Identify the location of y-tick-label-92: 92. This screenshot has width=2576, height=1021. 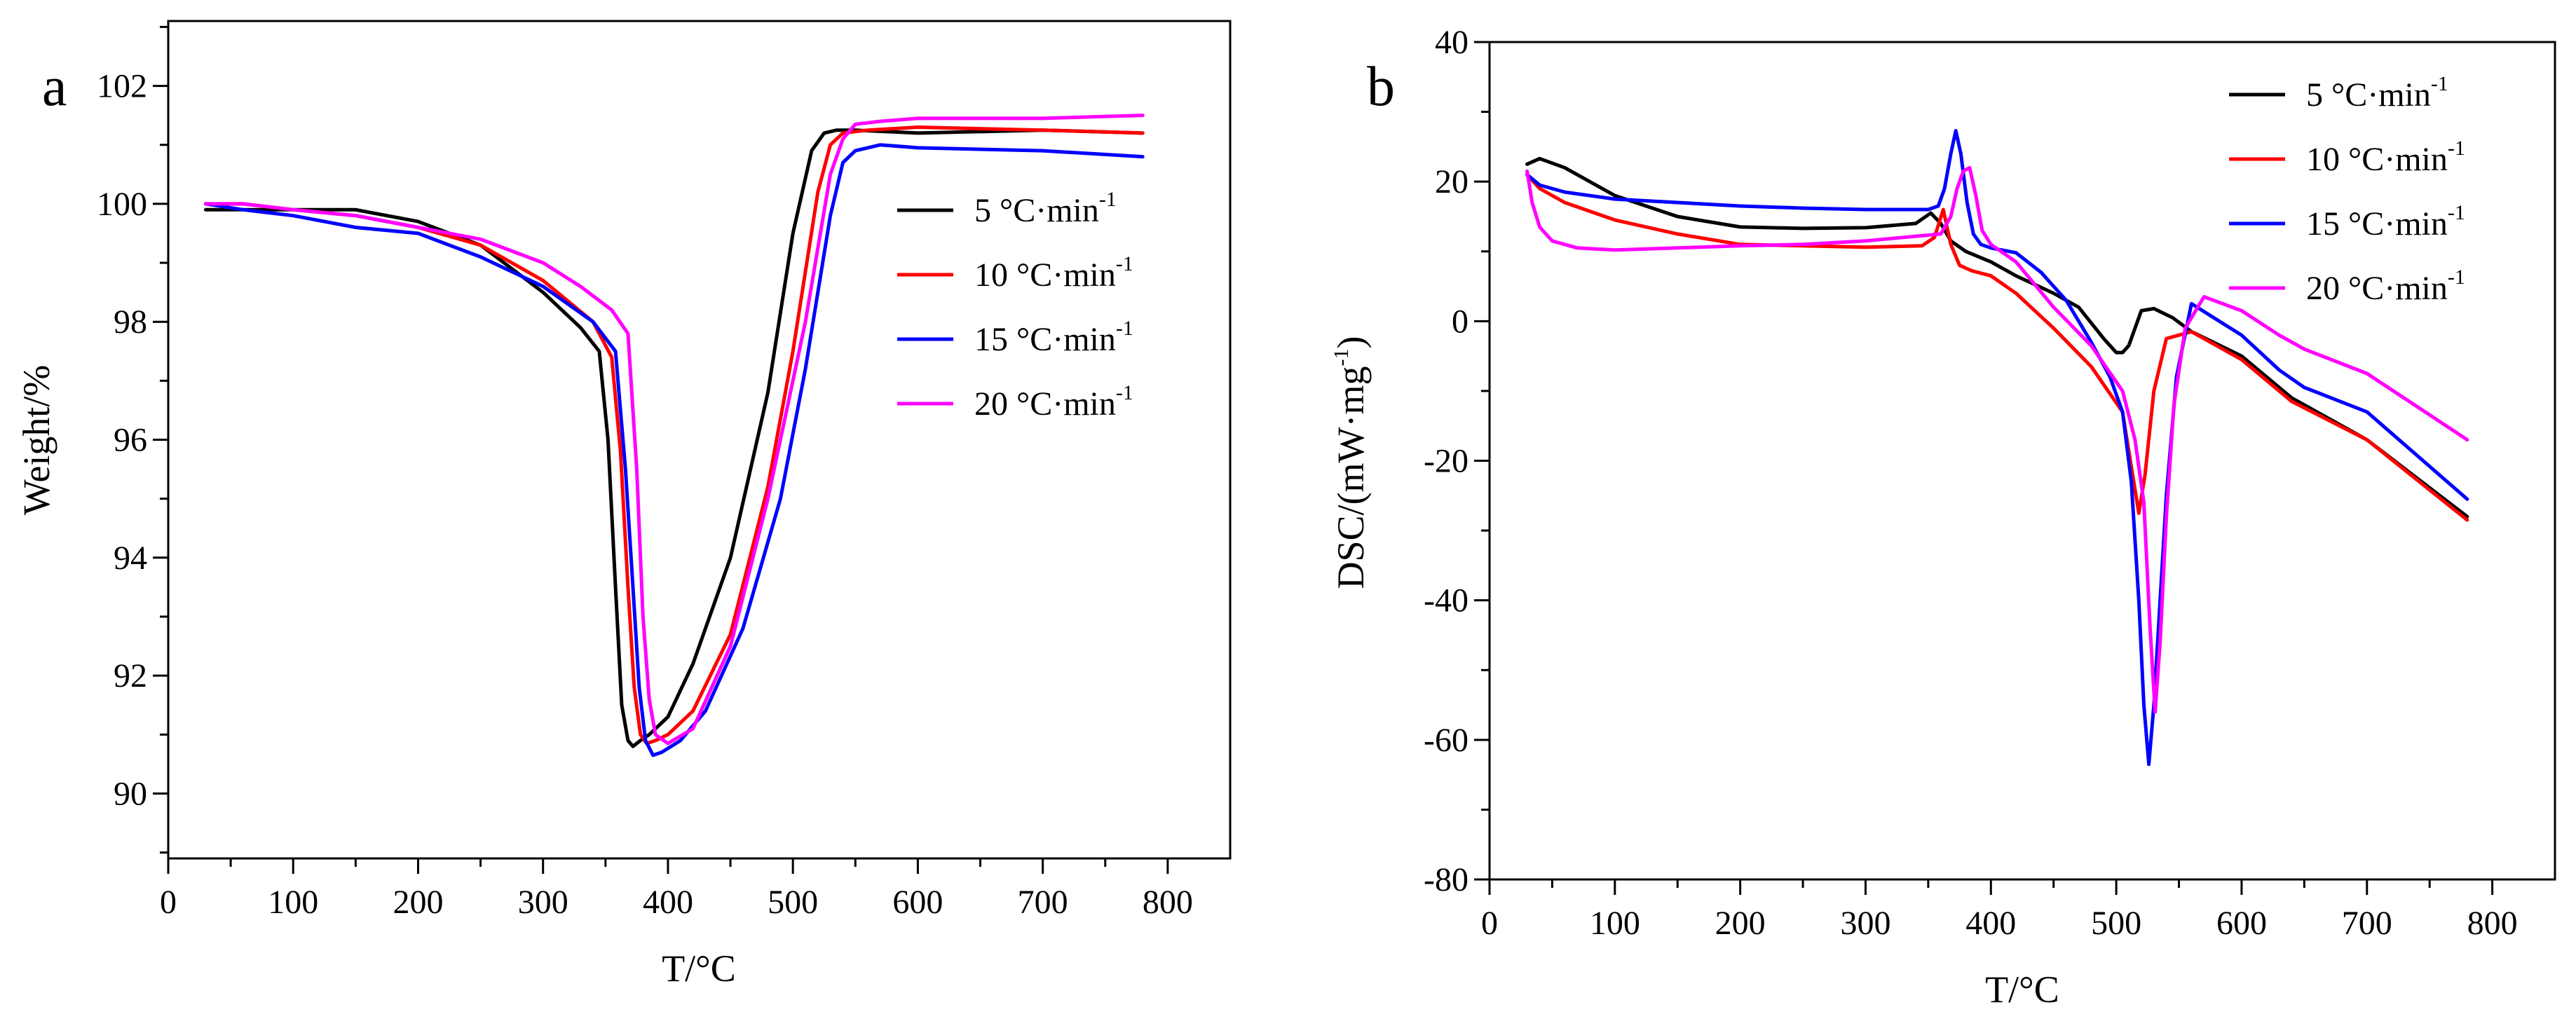
(130, 675).